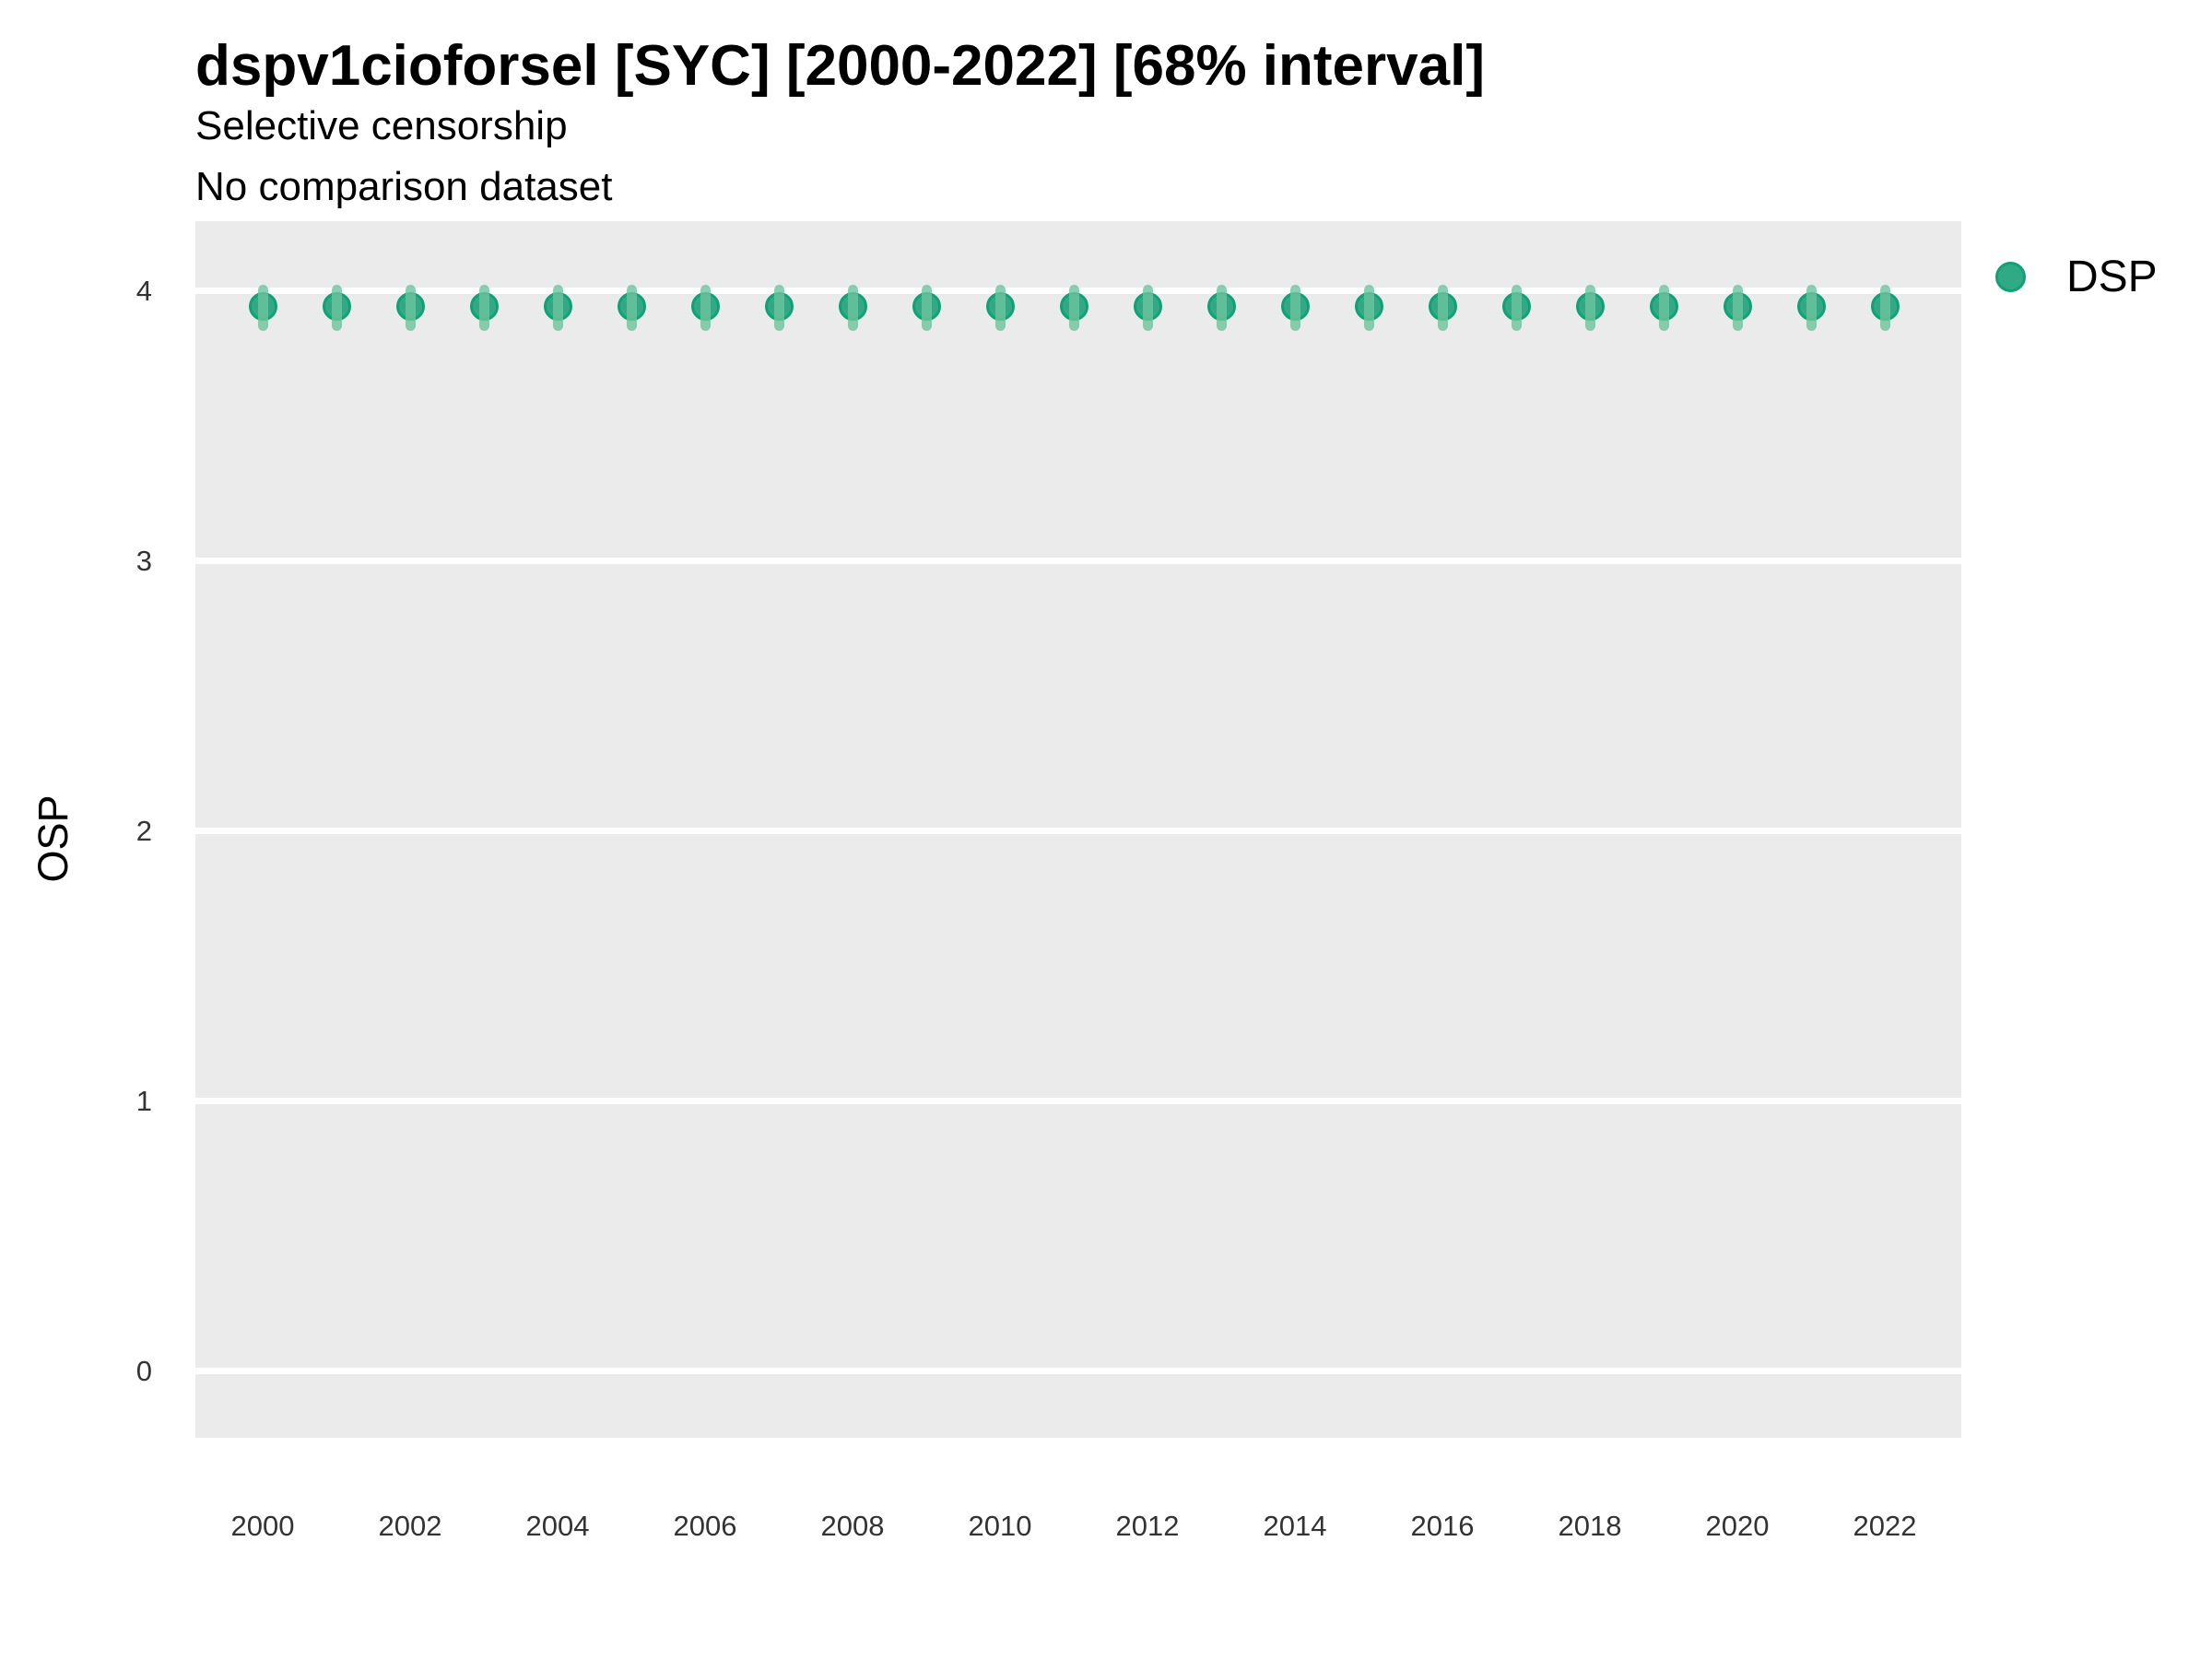 This screenshot has width=2212, height=1659. What do you see at coordinates (404, 186) in the screenshot?
I see `chart-subtitle-line2: No comparison dataset` at bounding box center [404, 186].